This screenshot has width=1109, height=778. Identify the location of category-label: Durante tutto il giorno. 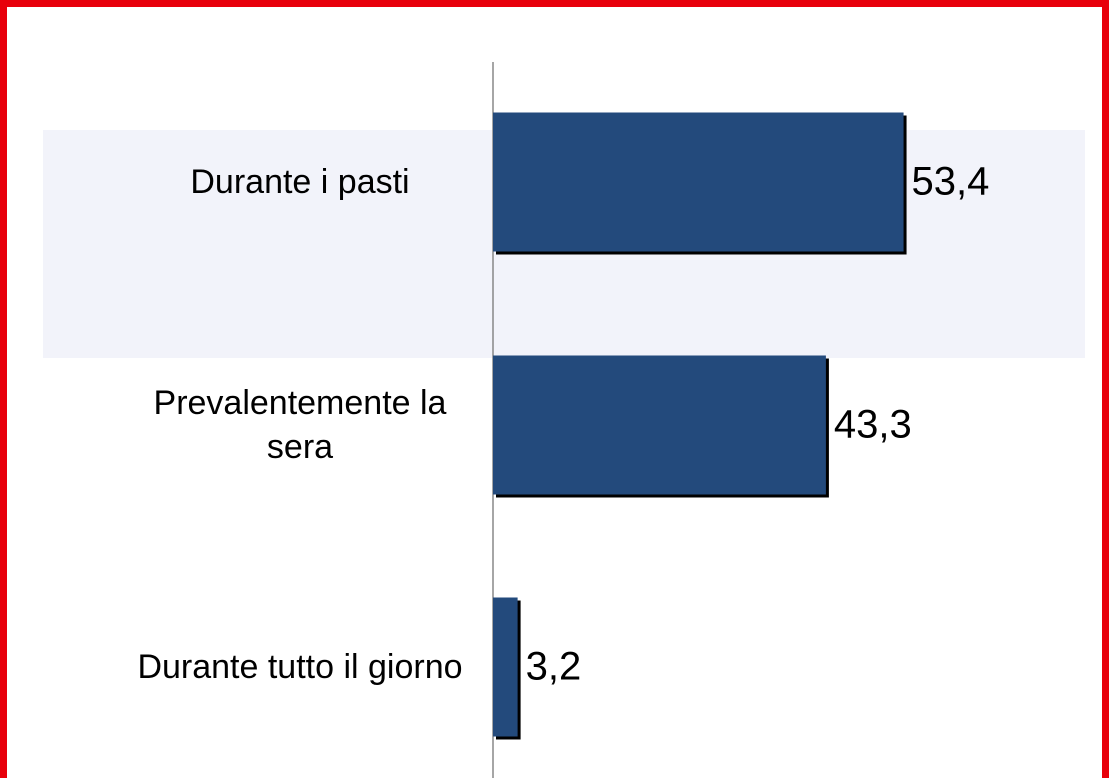
(300, 667).